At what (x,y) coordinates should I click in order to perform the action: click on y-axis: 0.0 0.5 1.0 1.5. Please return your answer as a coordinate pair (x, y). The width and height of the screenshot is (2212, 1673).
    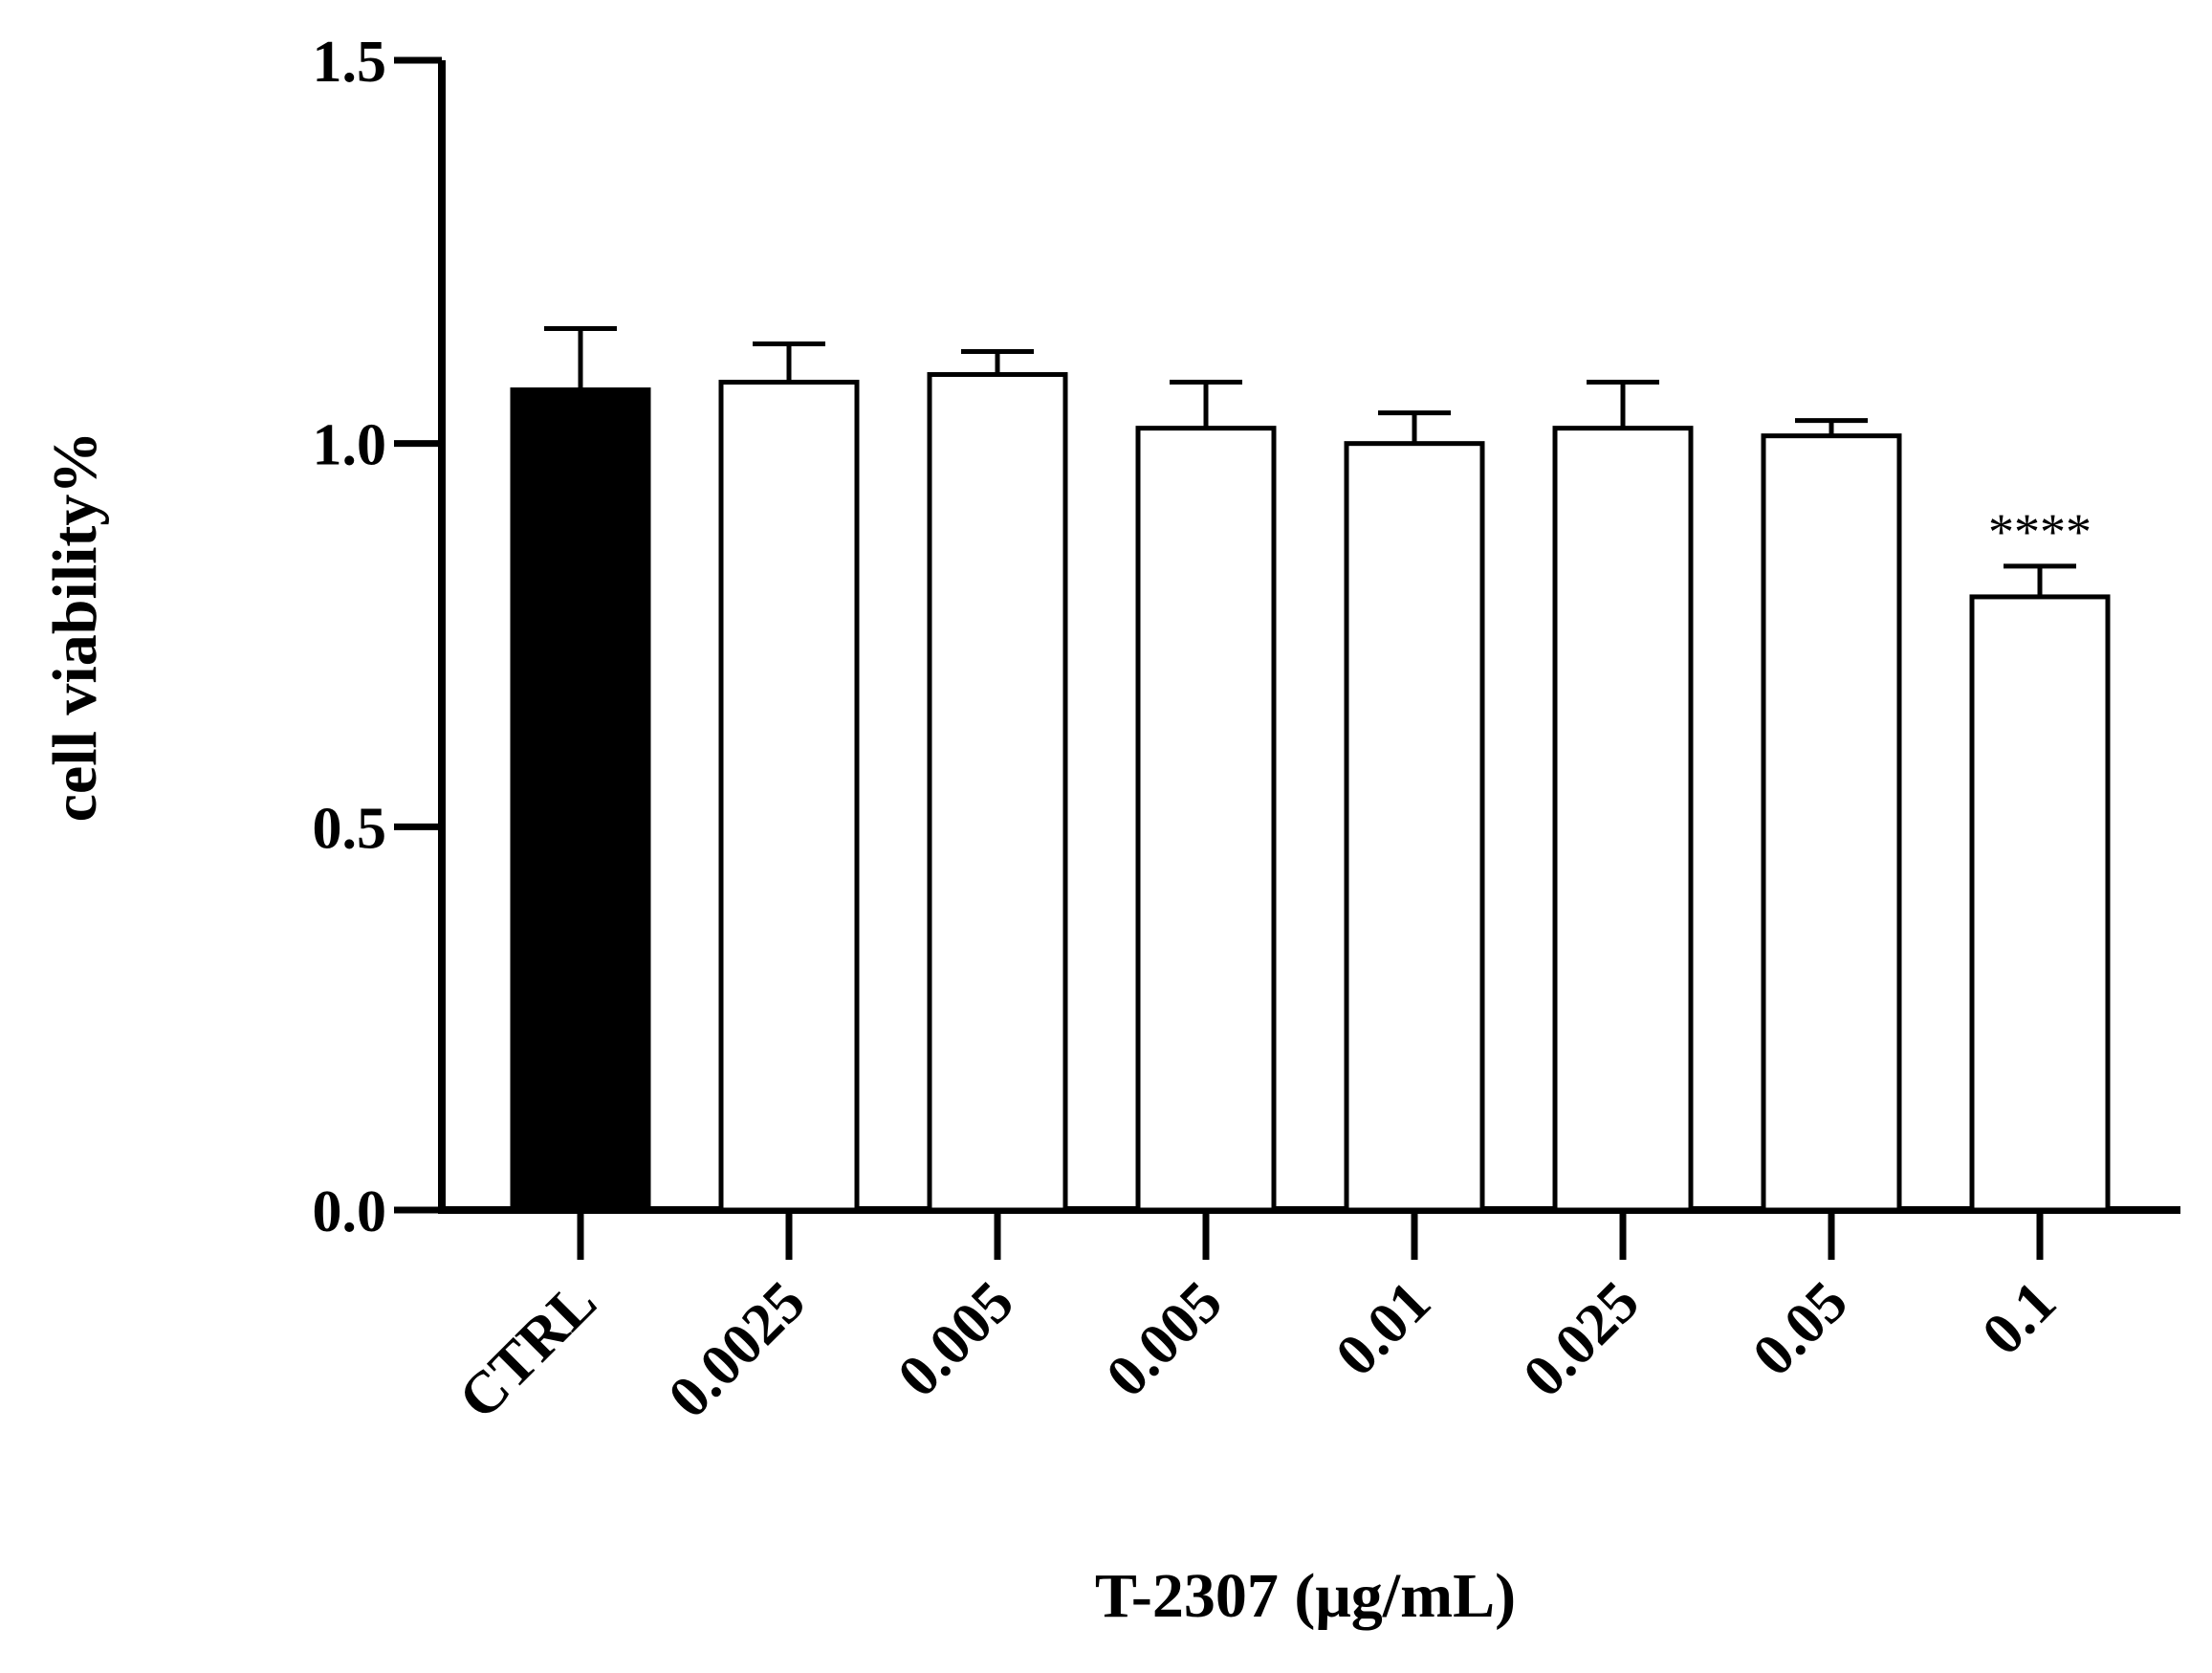
    Looking at the image, I should click on (379, 637).